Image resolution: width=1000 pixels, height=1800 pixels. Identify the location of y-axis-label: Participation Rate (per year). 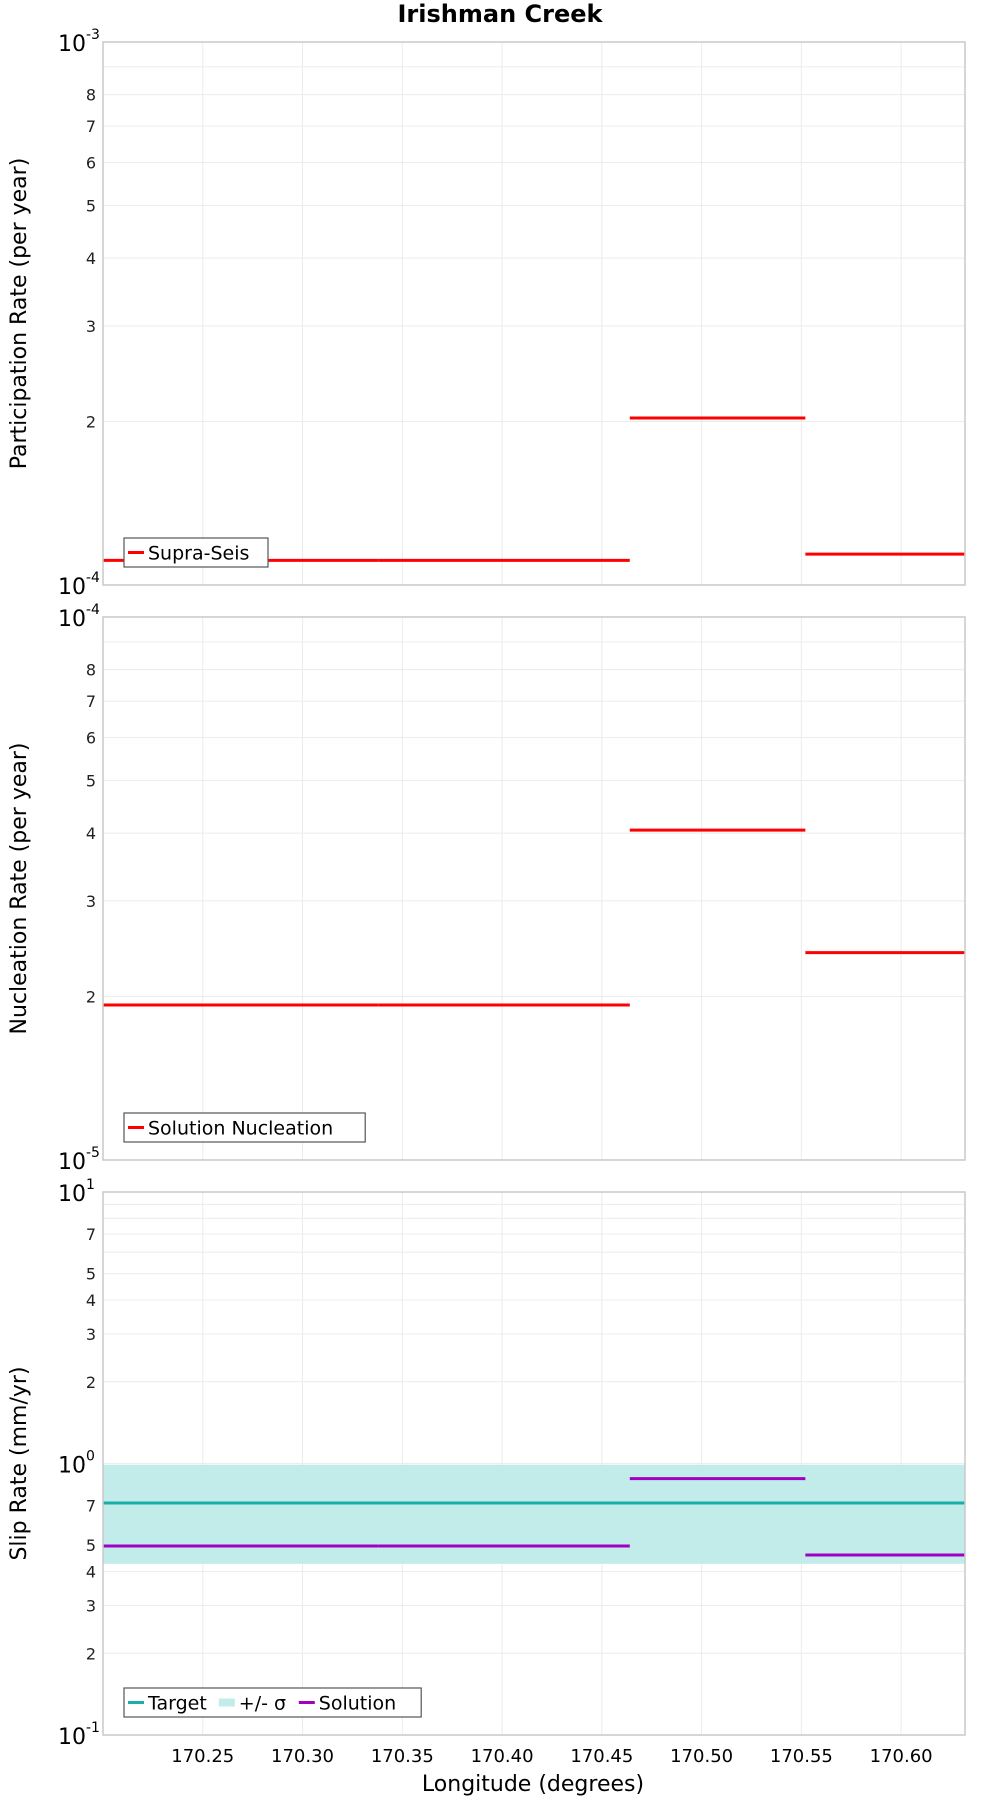
(19, 314).